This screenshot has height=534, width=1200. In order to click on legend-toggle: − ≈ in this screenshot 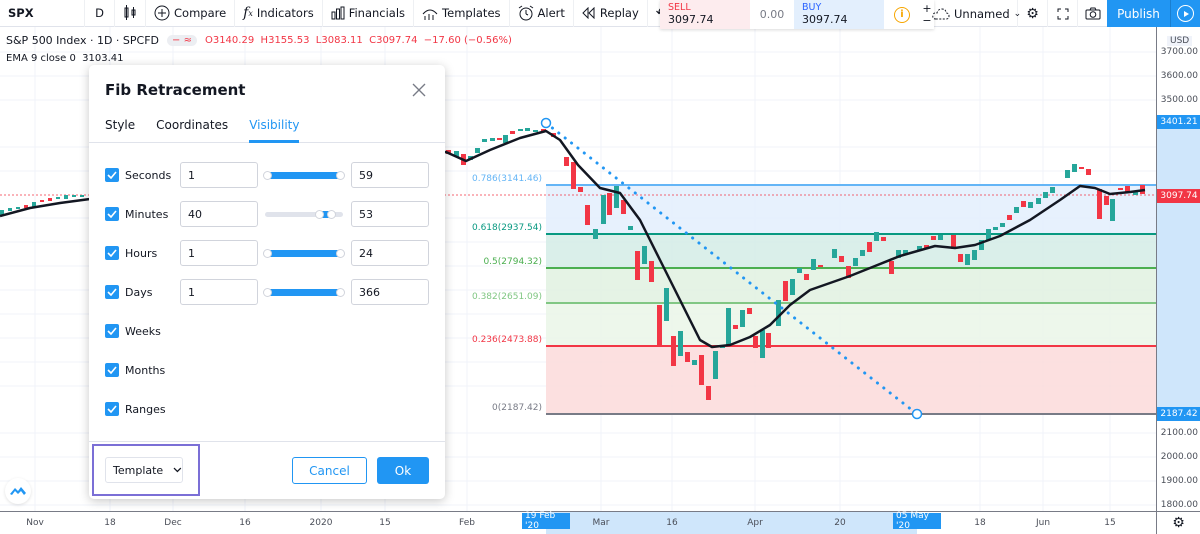, I will do `click(182, 40)`.